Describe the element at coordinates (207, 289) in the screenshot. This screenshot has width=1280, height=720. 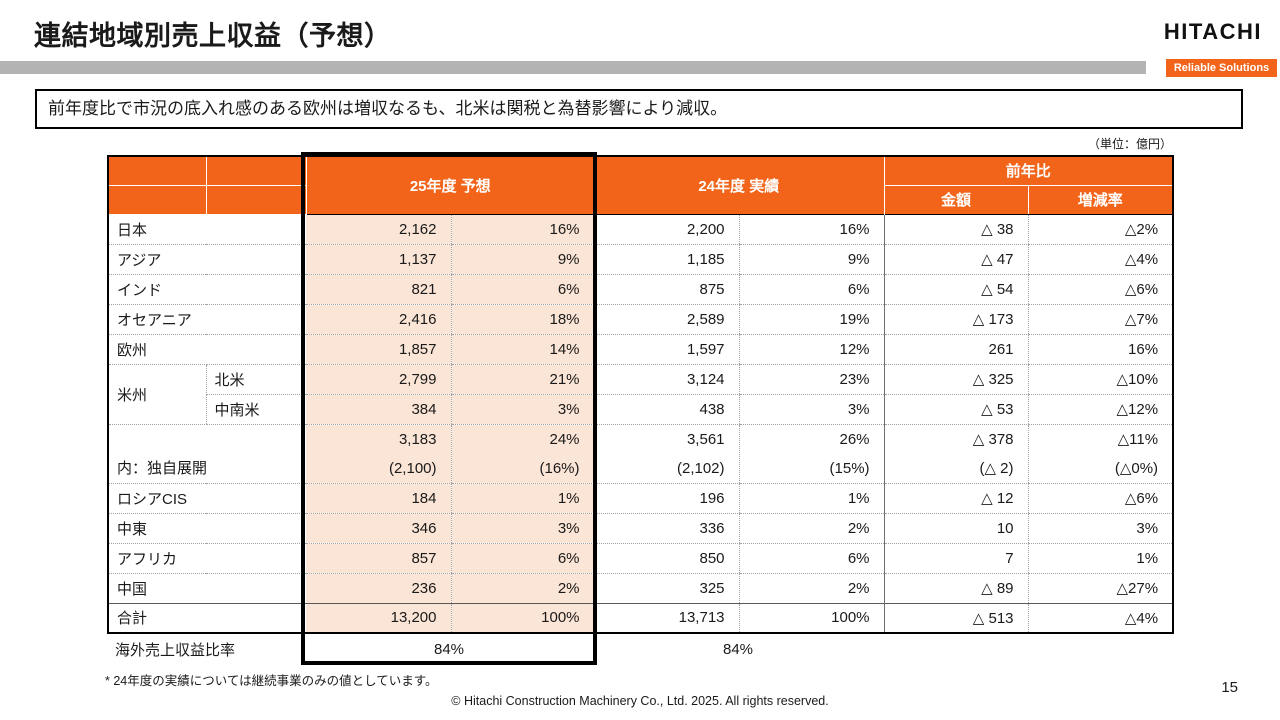
I see `row-label: インド` at that location.